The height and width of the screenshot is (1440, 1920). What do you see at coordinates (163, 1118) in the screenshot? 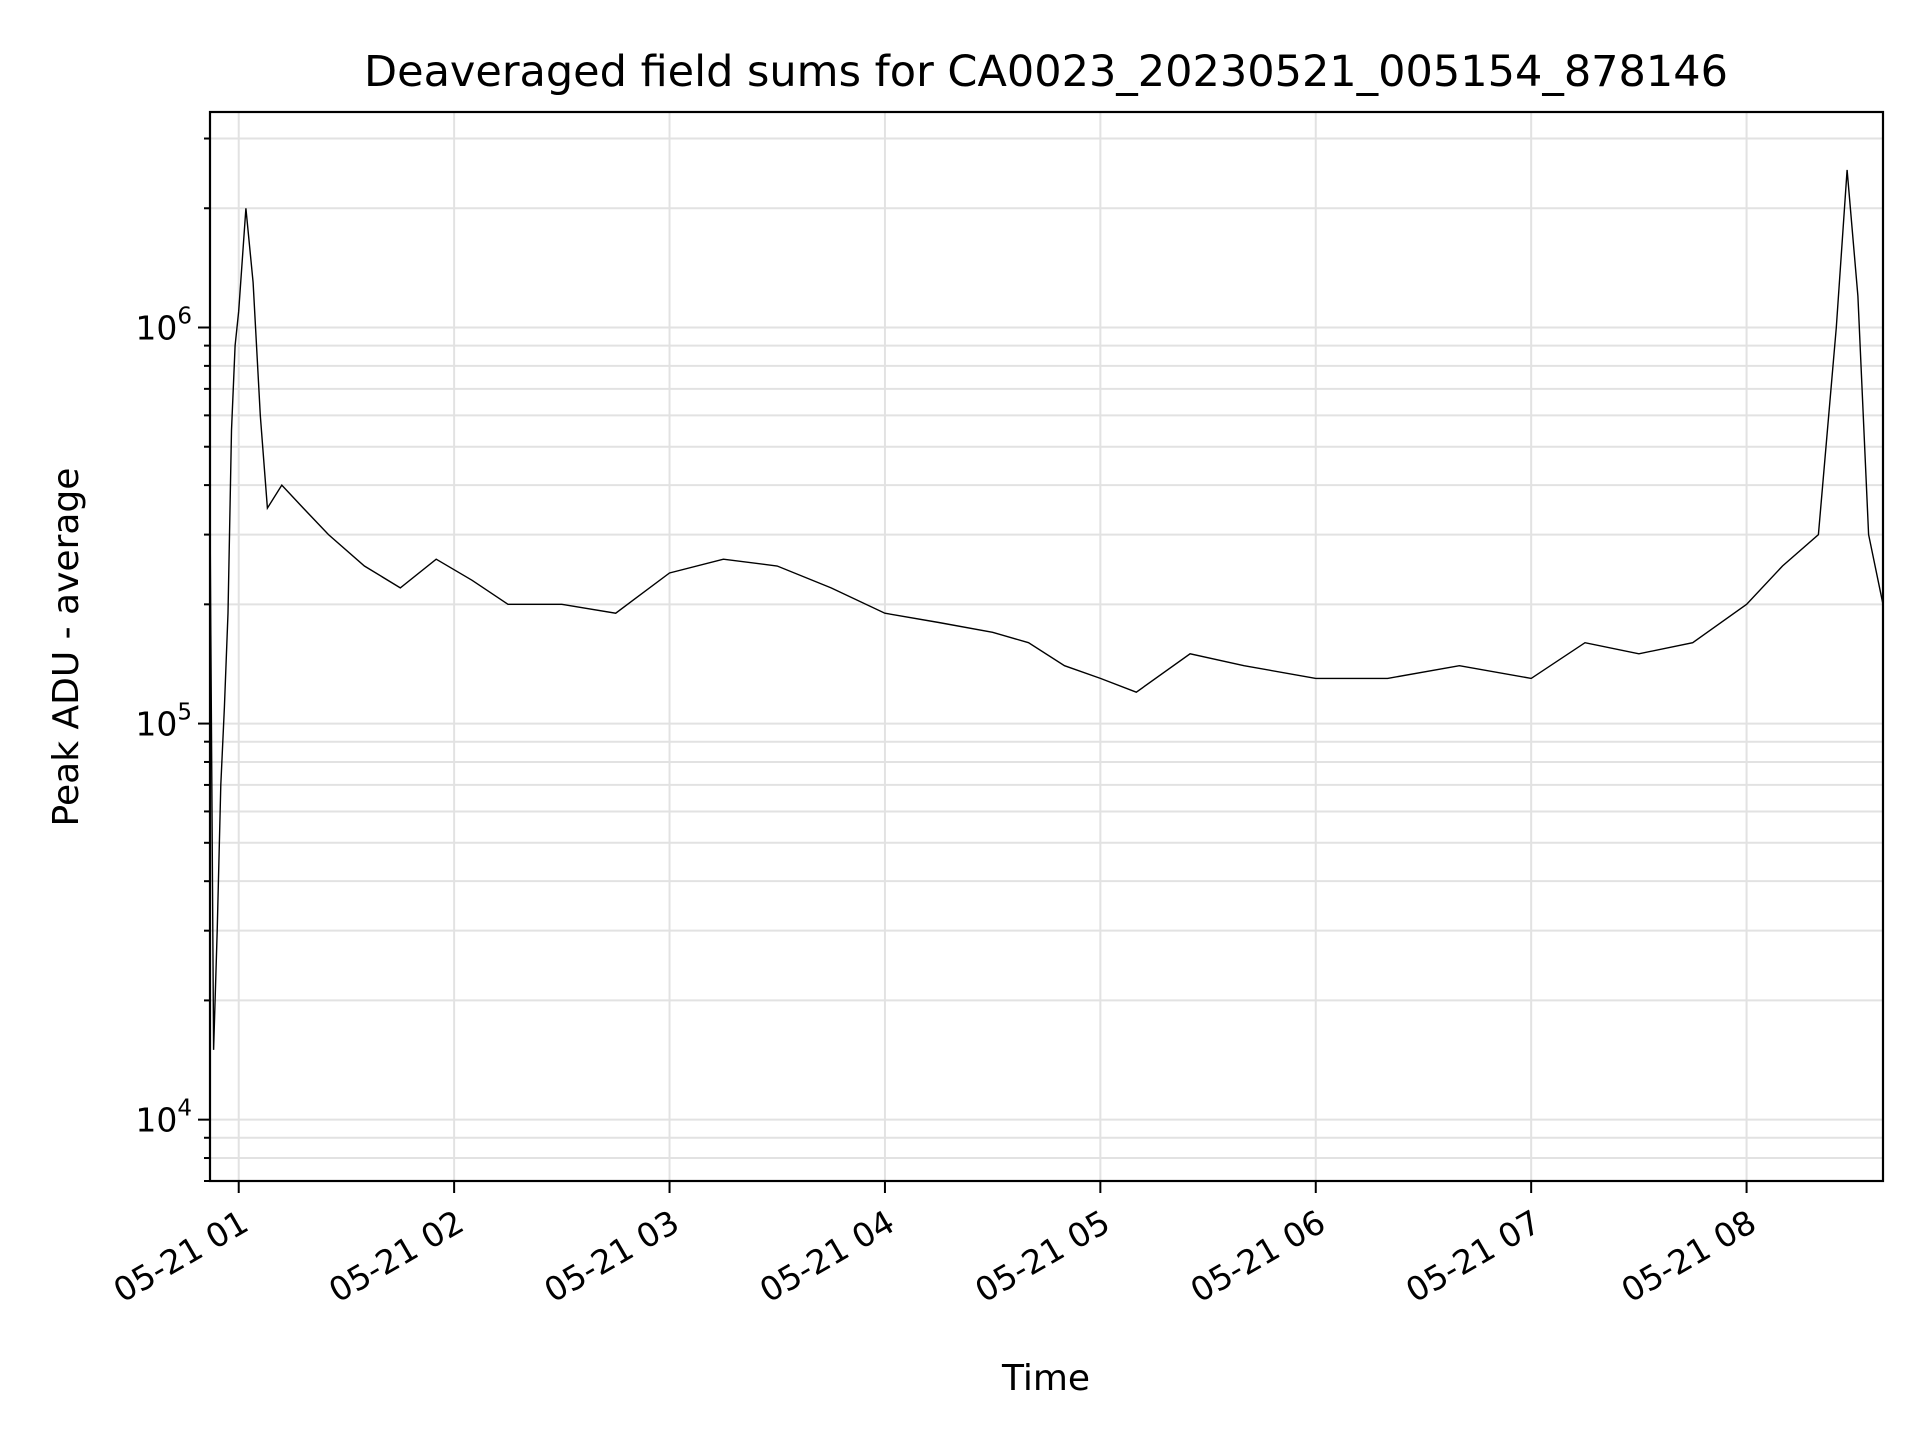
I see `y-tick-label: 10⁴` at bounding box center [163, 1118].